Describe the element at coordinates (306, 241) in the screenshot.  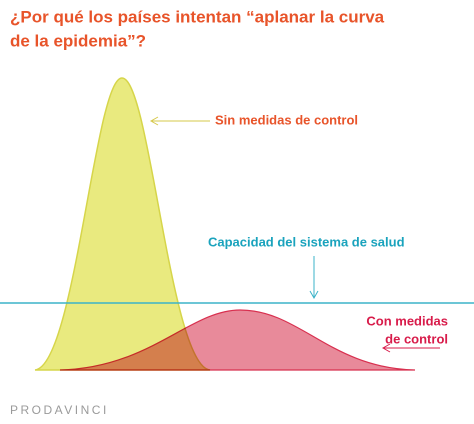
I see `label-capacity: Capacidad del sistema de salud` at that location.